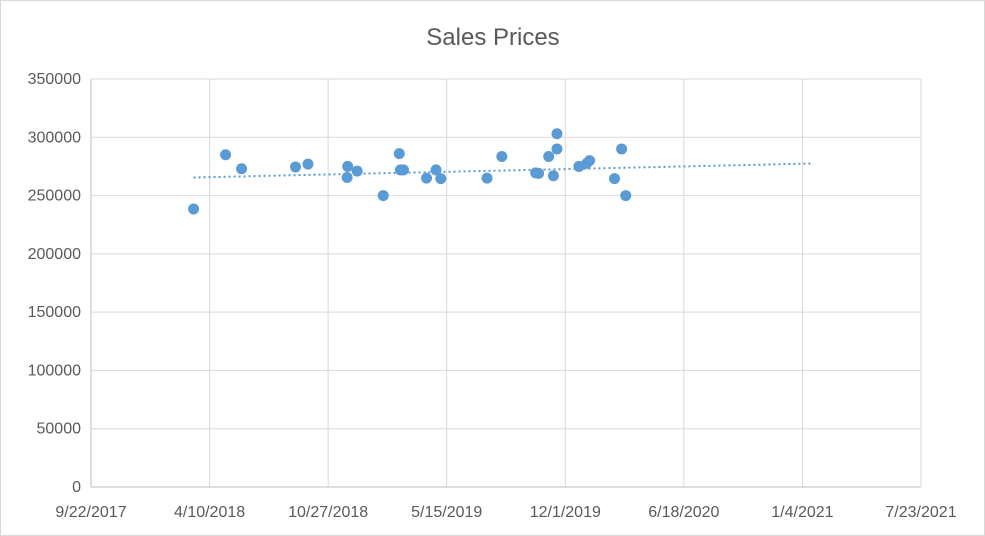 This screenshot has height=536, width=985. What do you see at coordinates (59, 429) in the screenshot?
I see `y-tick-label: 50000` at bounding box center [59, 429].